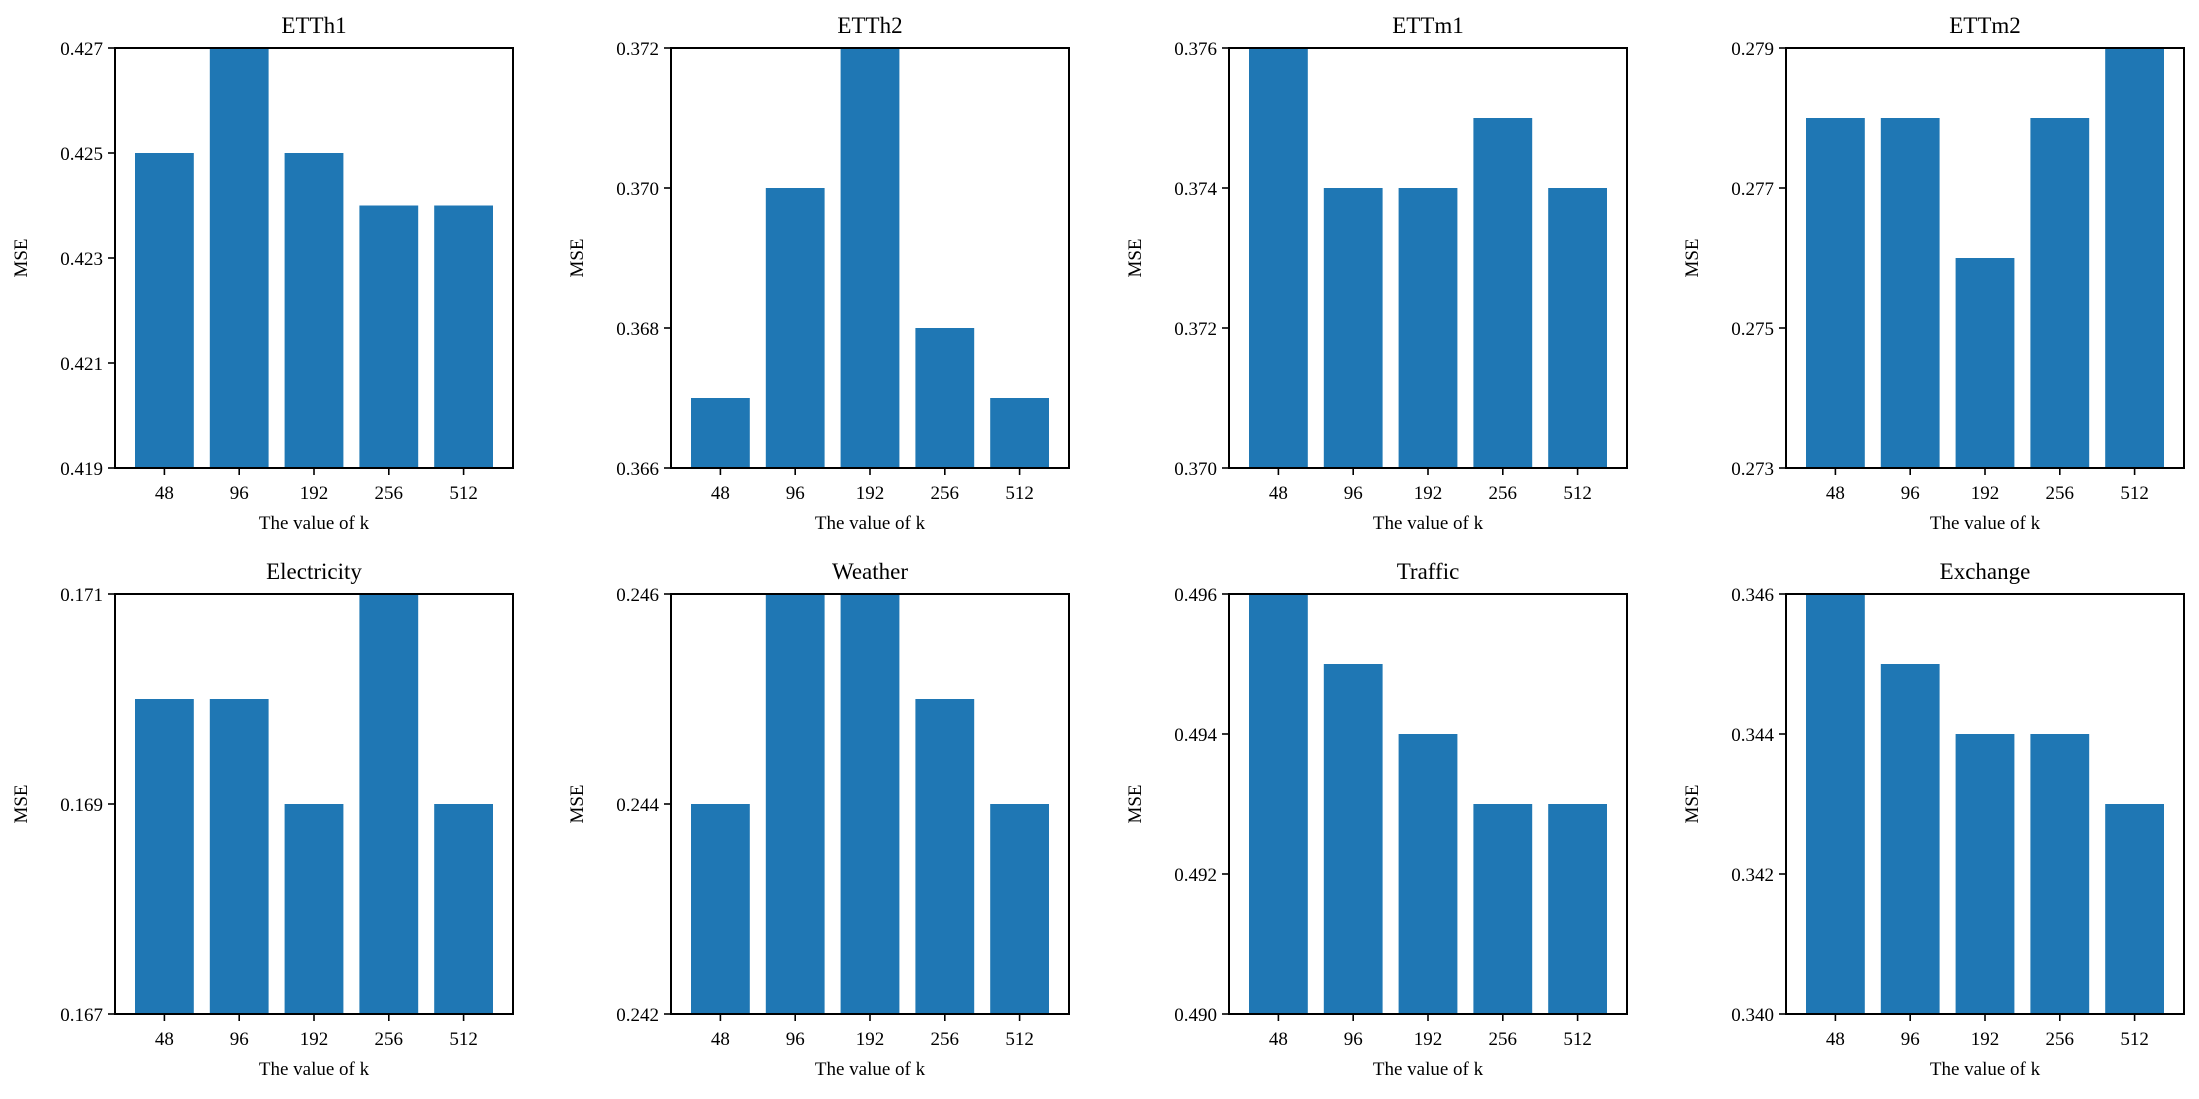 The height and width of the screenshot is (1099, 2199). Describe the element at coordinates (1195, 595) in the screenshot. I see `y-tick-label: 0.496` at that location.